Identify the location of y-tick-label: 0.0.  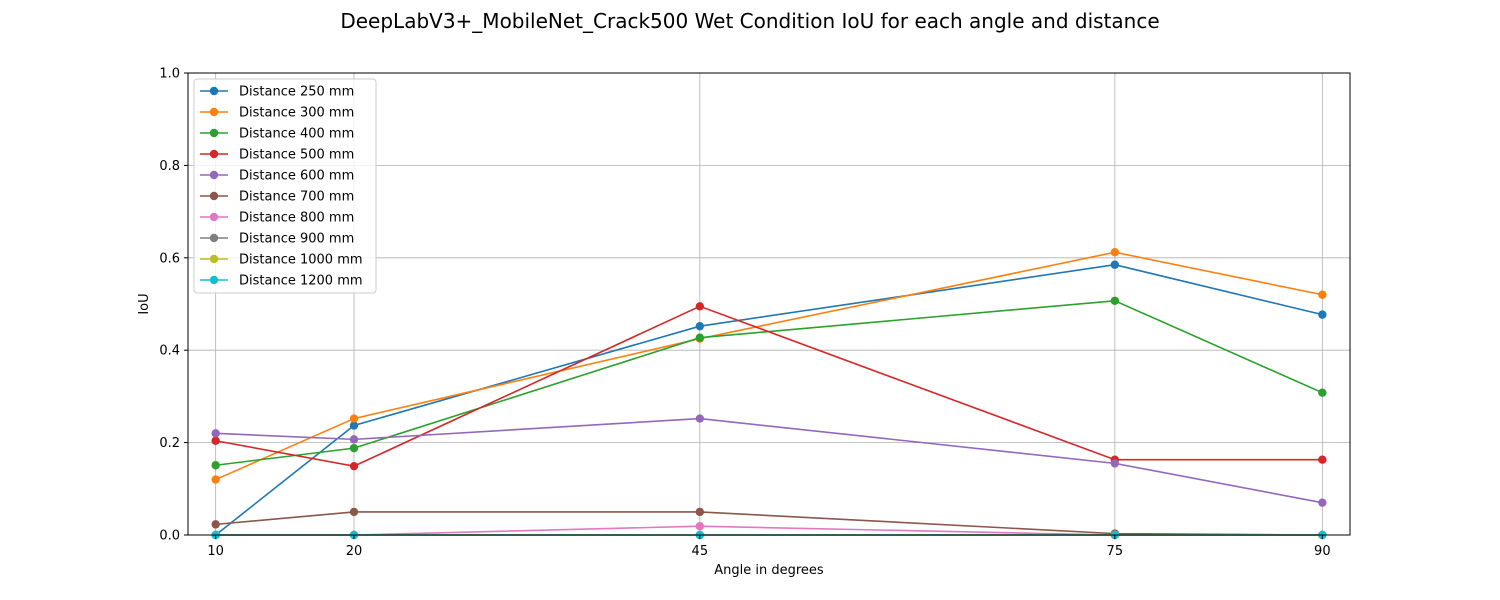
(169, 536).